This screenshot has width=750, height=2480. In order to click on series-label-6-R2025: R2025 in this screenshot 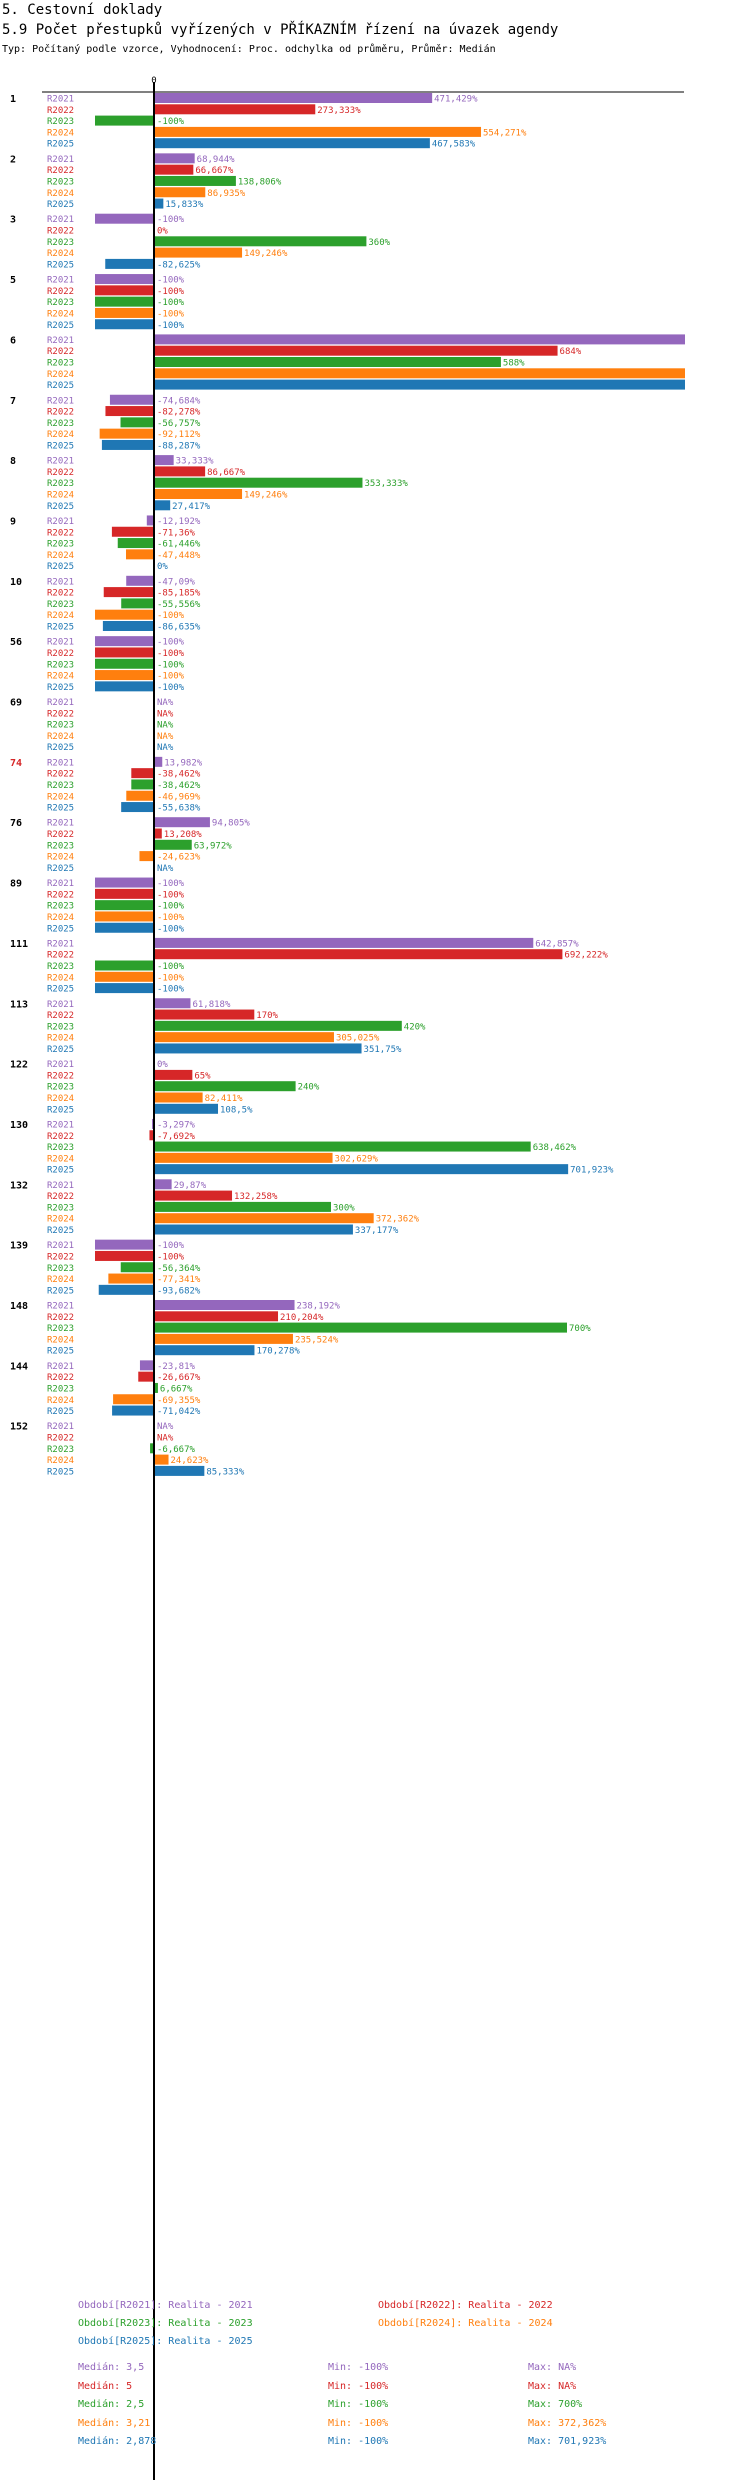, I will do `click(60, 386)`.